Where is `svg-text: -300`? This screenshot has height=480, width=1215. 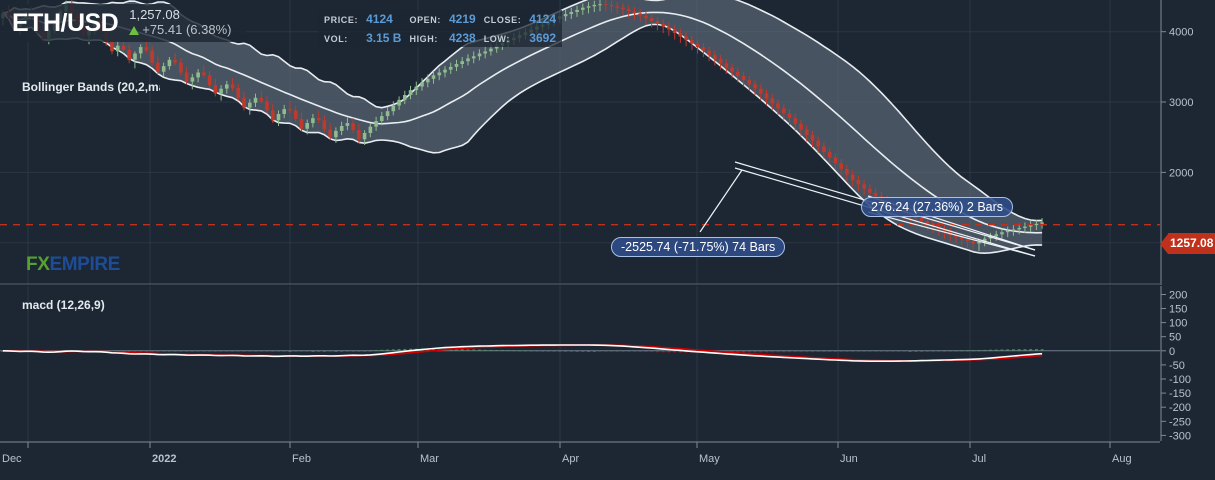 svg-text: -300 is located at coordinates (1180, 435).